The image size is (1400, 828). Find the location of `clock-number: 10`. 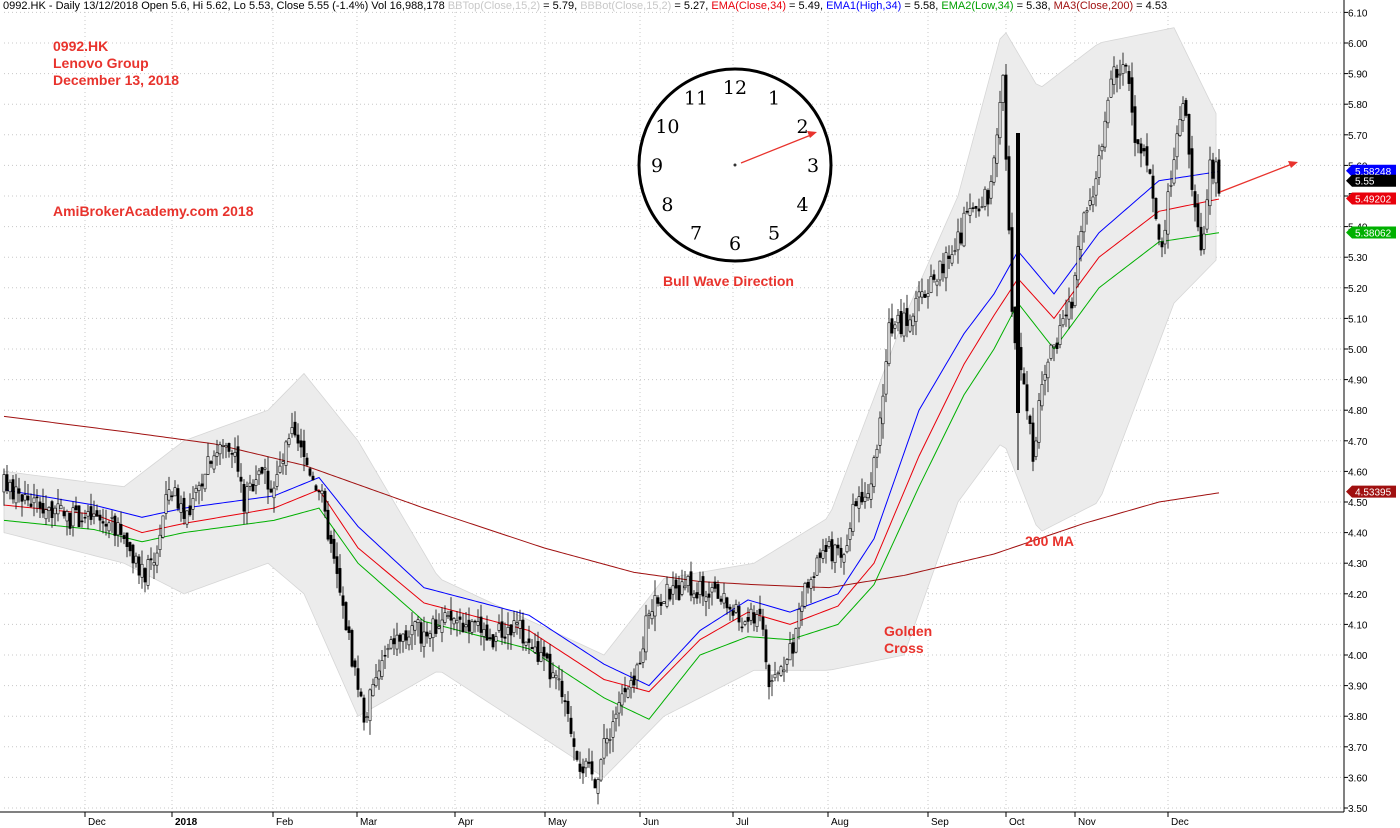

clock-number: 10 is located at coordinates (667, 127).